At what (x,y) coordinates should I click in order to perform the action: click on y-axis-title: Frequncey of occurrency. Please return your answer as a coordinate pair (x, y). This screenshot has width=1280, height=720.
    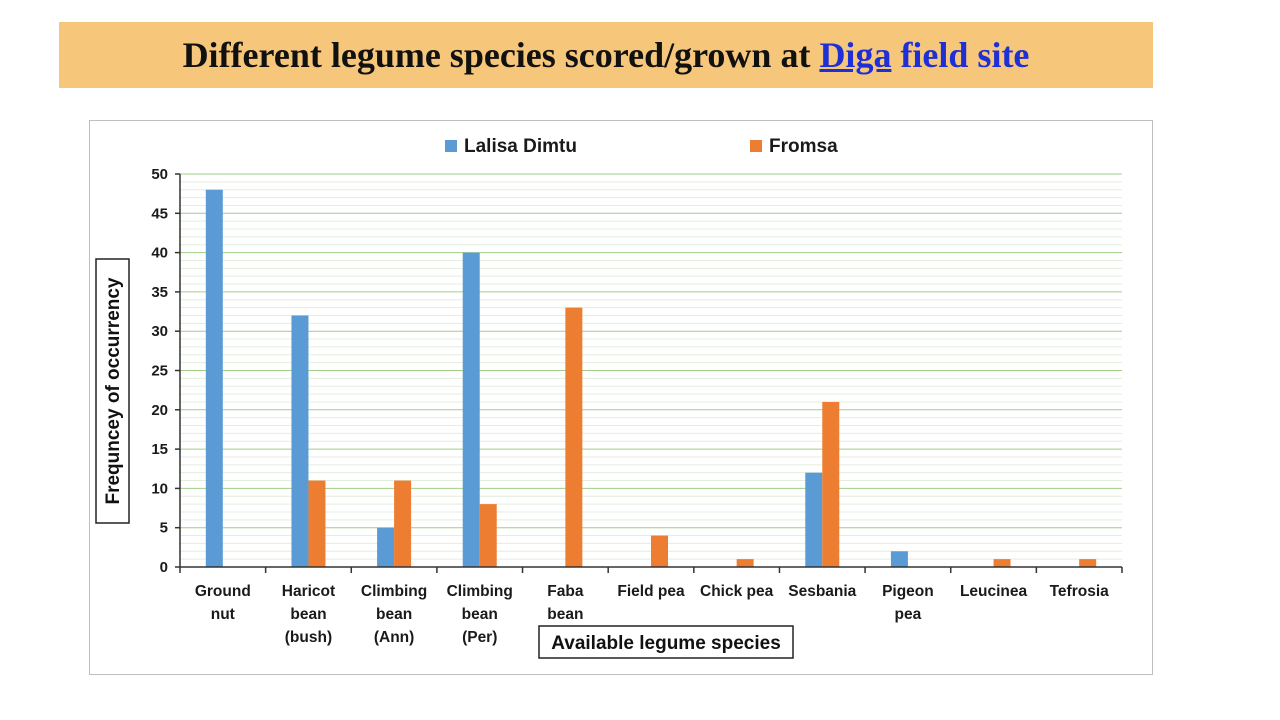
    Looking at the image, I should click on (113, 390).